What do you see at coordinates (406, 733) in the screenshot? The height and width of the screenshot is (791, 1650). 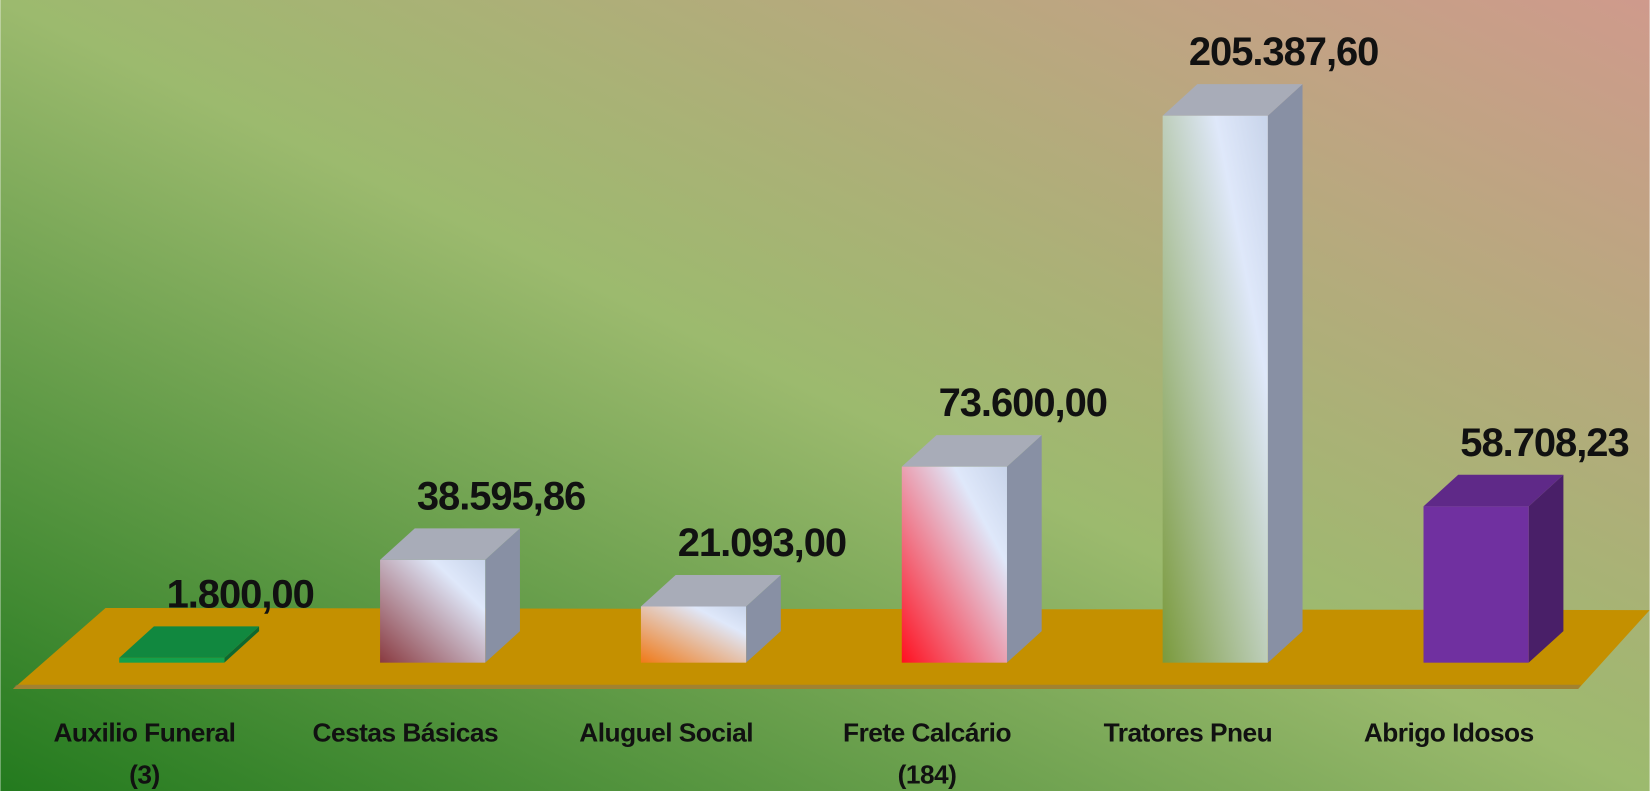 I see `category-label: Cestas Básicas` at bounding box center [406, 733].